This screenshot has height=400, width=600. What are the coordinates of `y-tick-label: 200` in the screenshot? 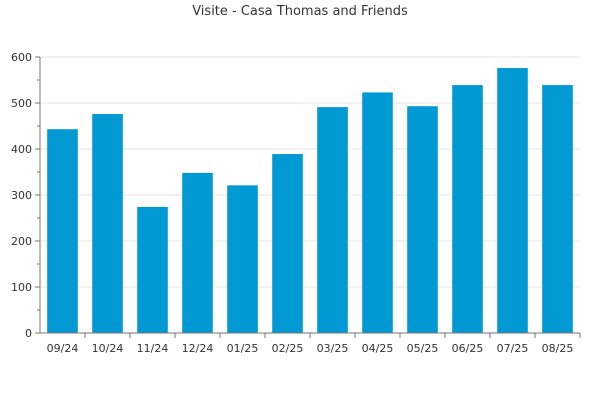 It's located at (21, 241).